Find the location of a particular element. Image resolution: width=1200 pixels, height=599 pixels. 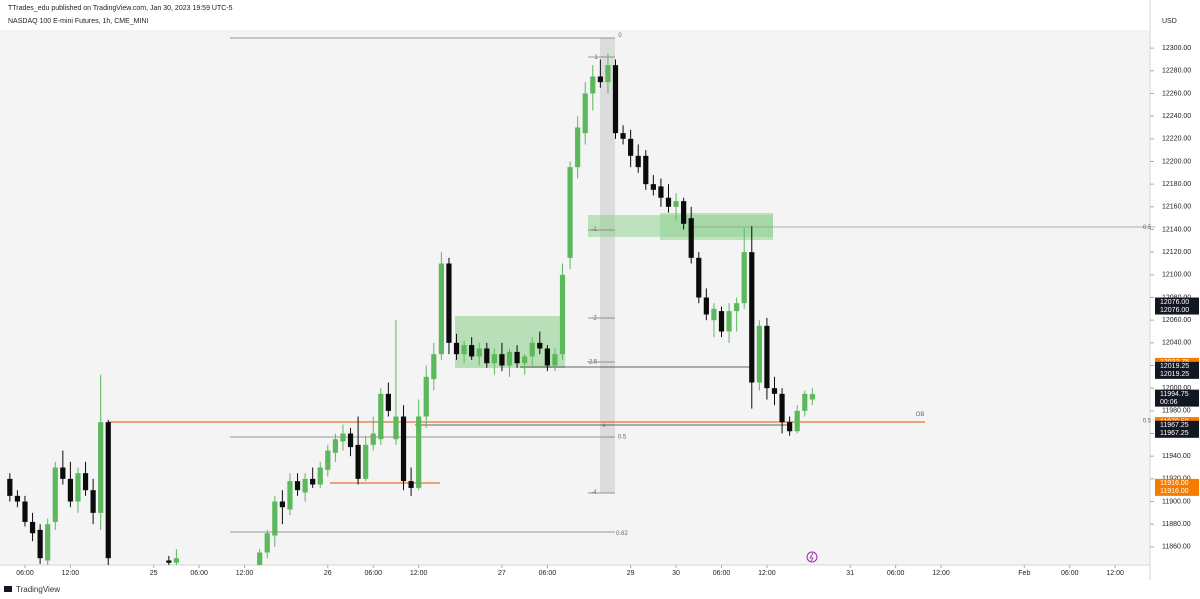

x-tick-label: Feb is located at coordinates (1024, 573).